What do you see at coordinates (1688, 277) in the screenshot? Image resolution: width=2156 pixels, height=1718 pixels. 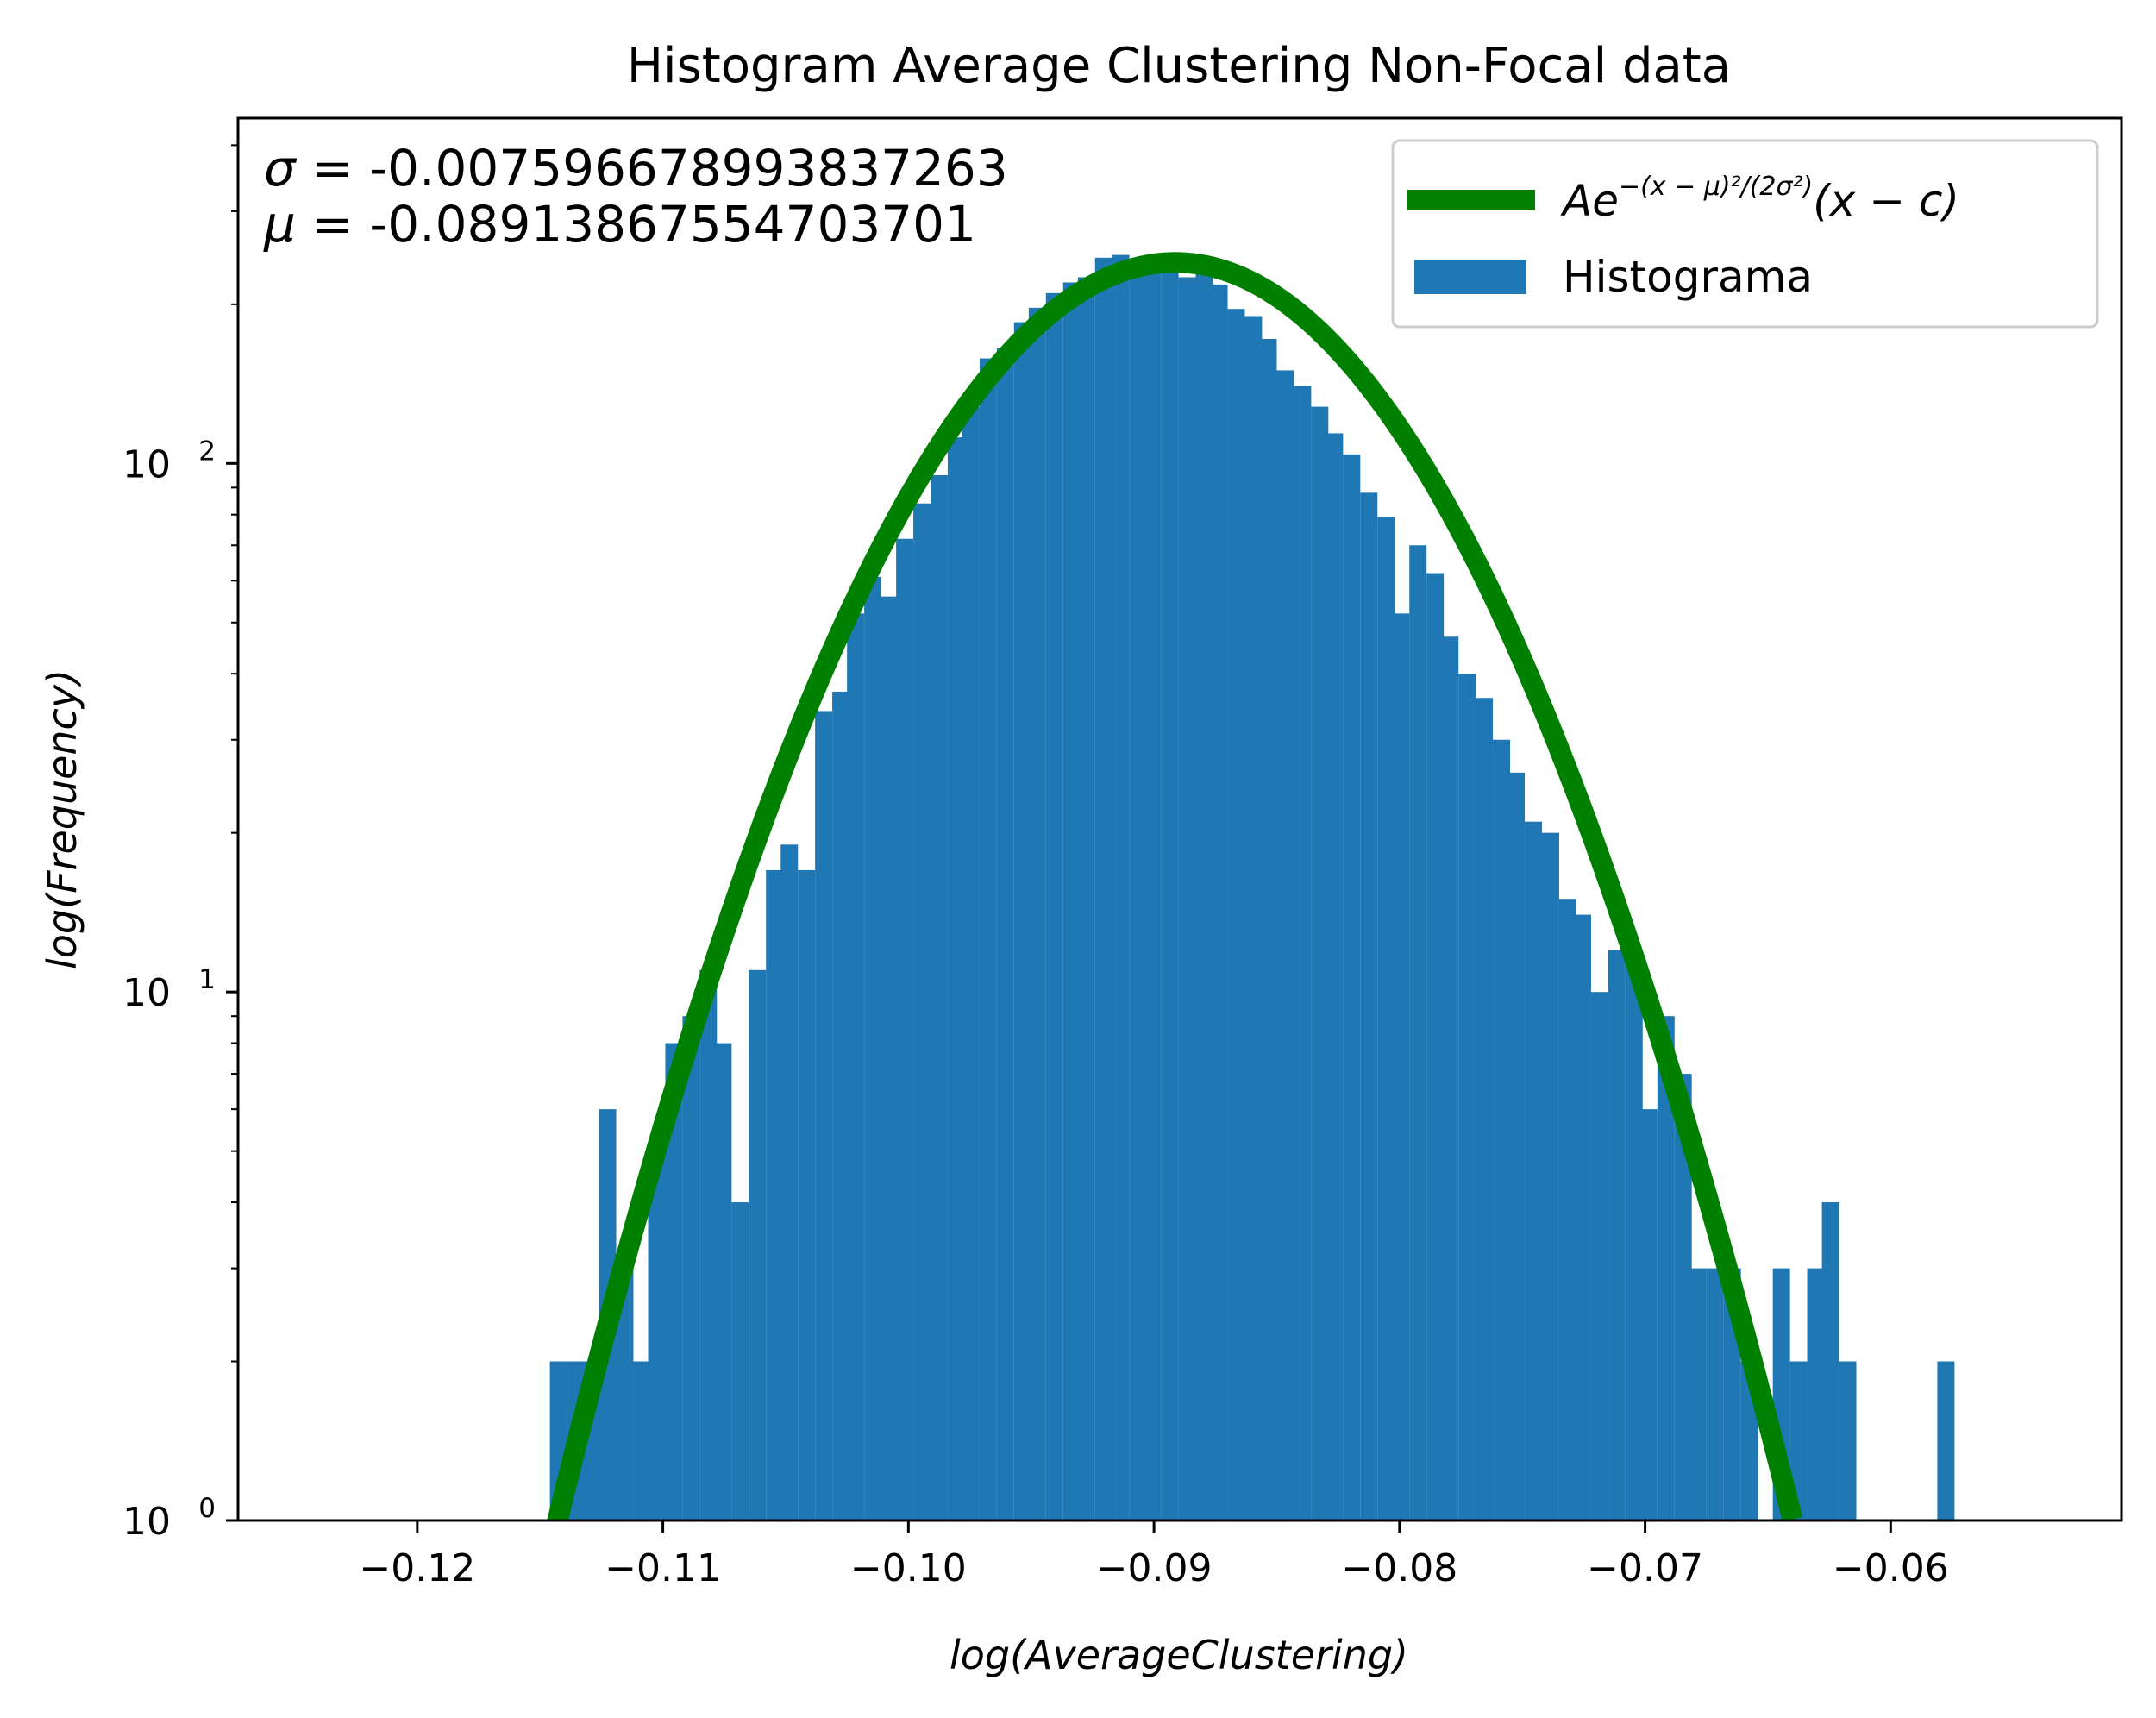 I see `legend-histogram-label: Histograma` at bounding box center [1688, 277].